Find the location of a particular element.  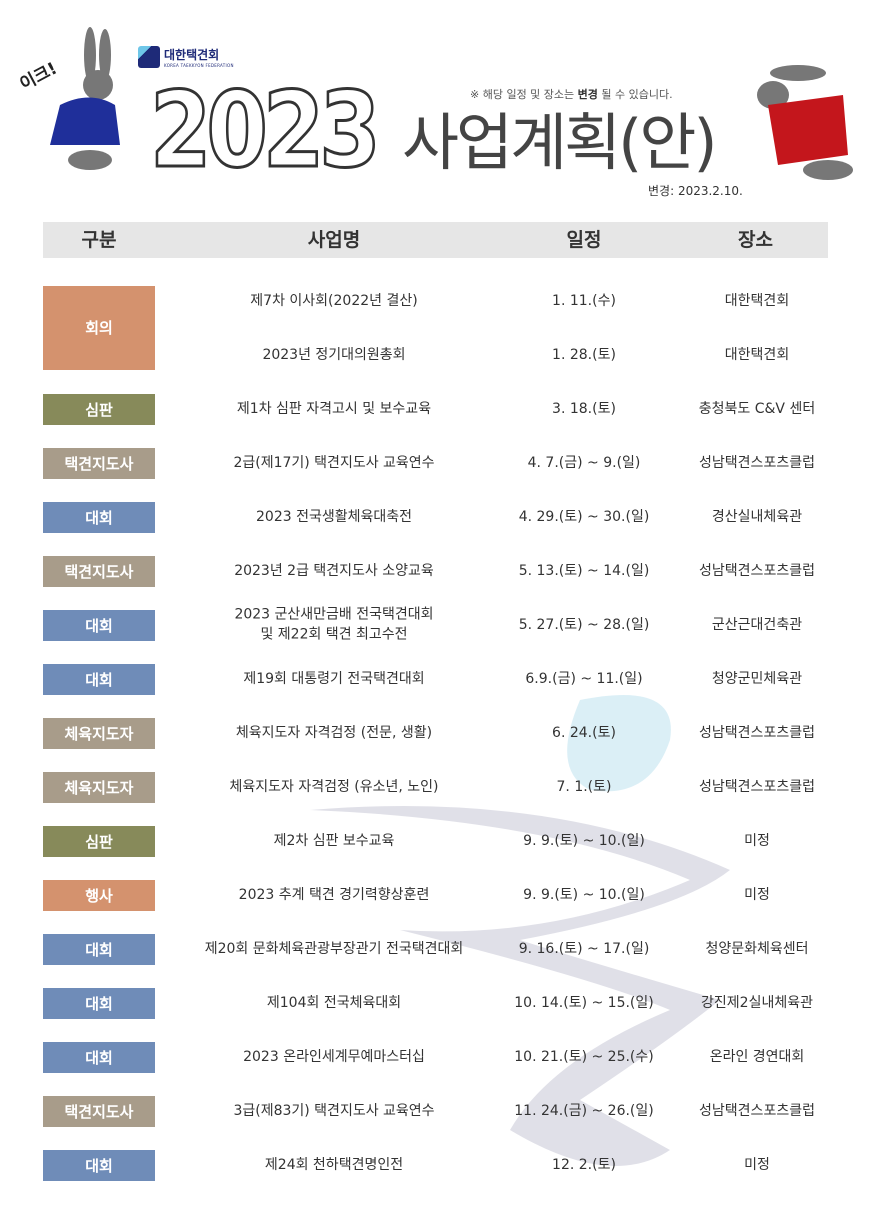

federation-logo: 대한택견회 KOREA TAEKKYON FEDERATION is located at coordinates (186, 57).